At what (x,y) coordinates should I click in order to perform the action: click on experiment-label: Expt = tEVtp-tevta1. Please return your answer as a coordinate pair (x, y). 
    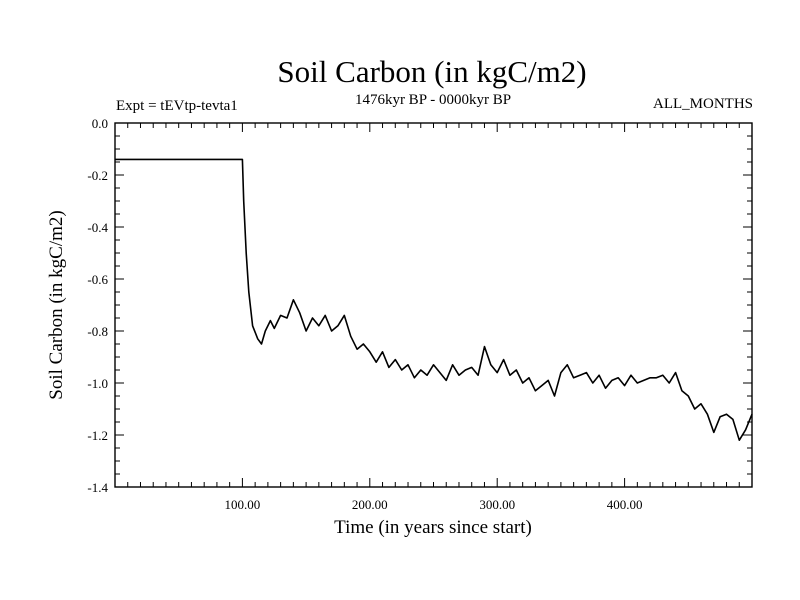
    Looking at the image, I should click on (177, 106).